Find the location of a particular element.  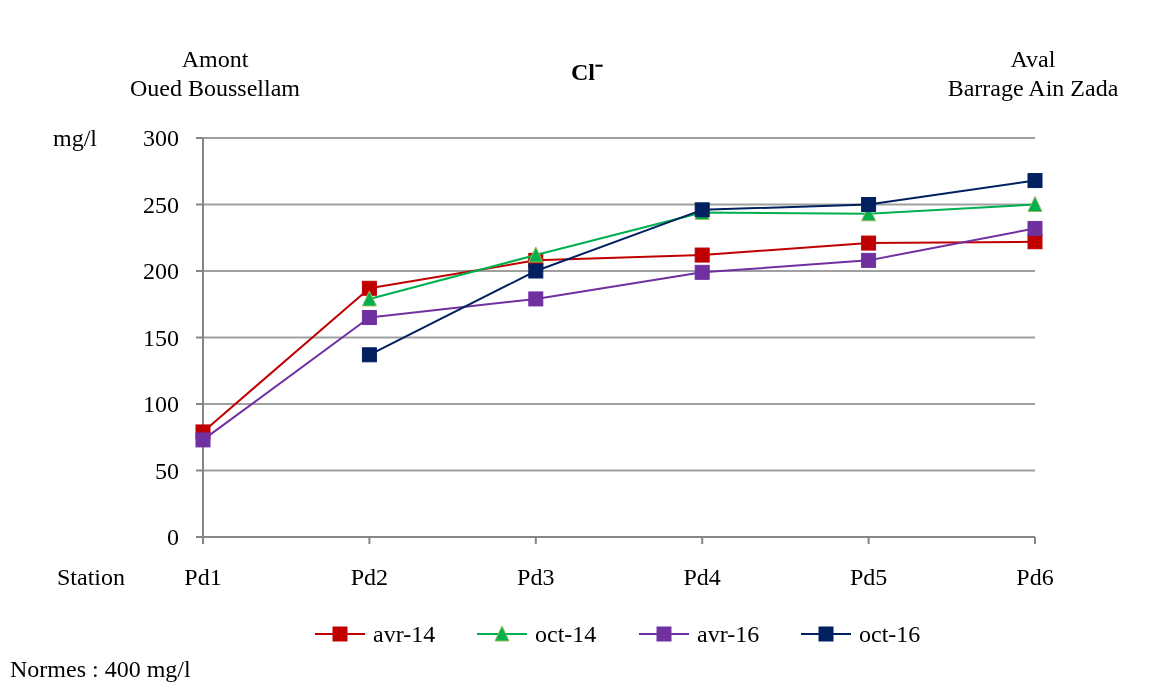

x-tick-label: Pd6 is located at coordinates (1035, 577).